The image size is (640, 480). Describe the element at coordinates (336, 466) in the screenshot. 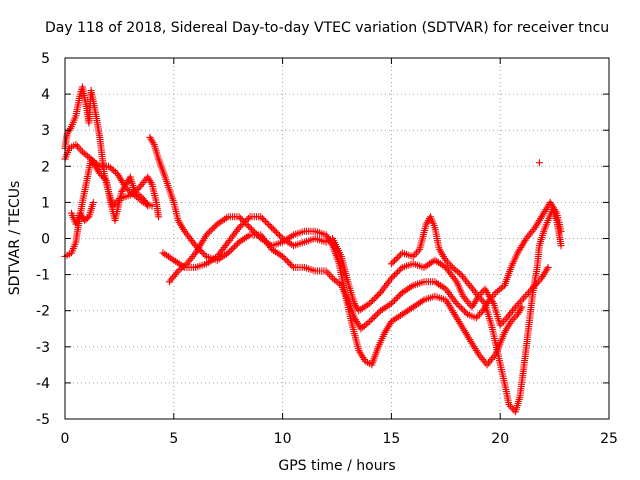

I see `x-axis-label: GPS time / hours` at that location.